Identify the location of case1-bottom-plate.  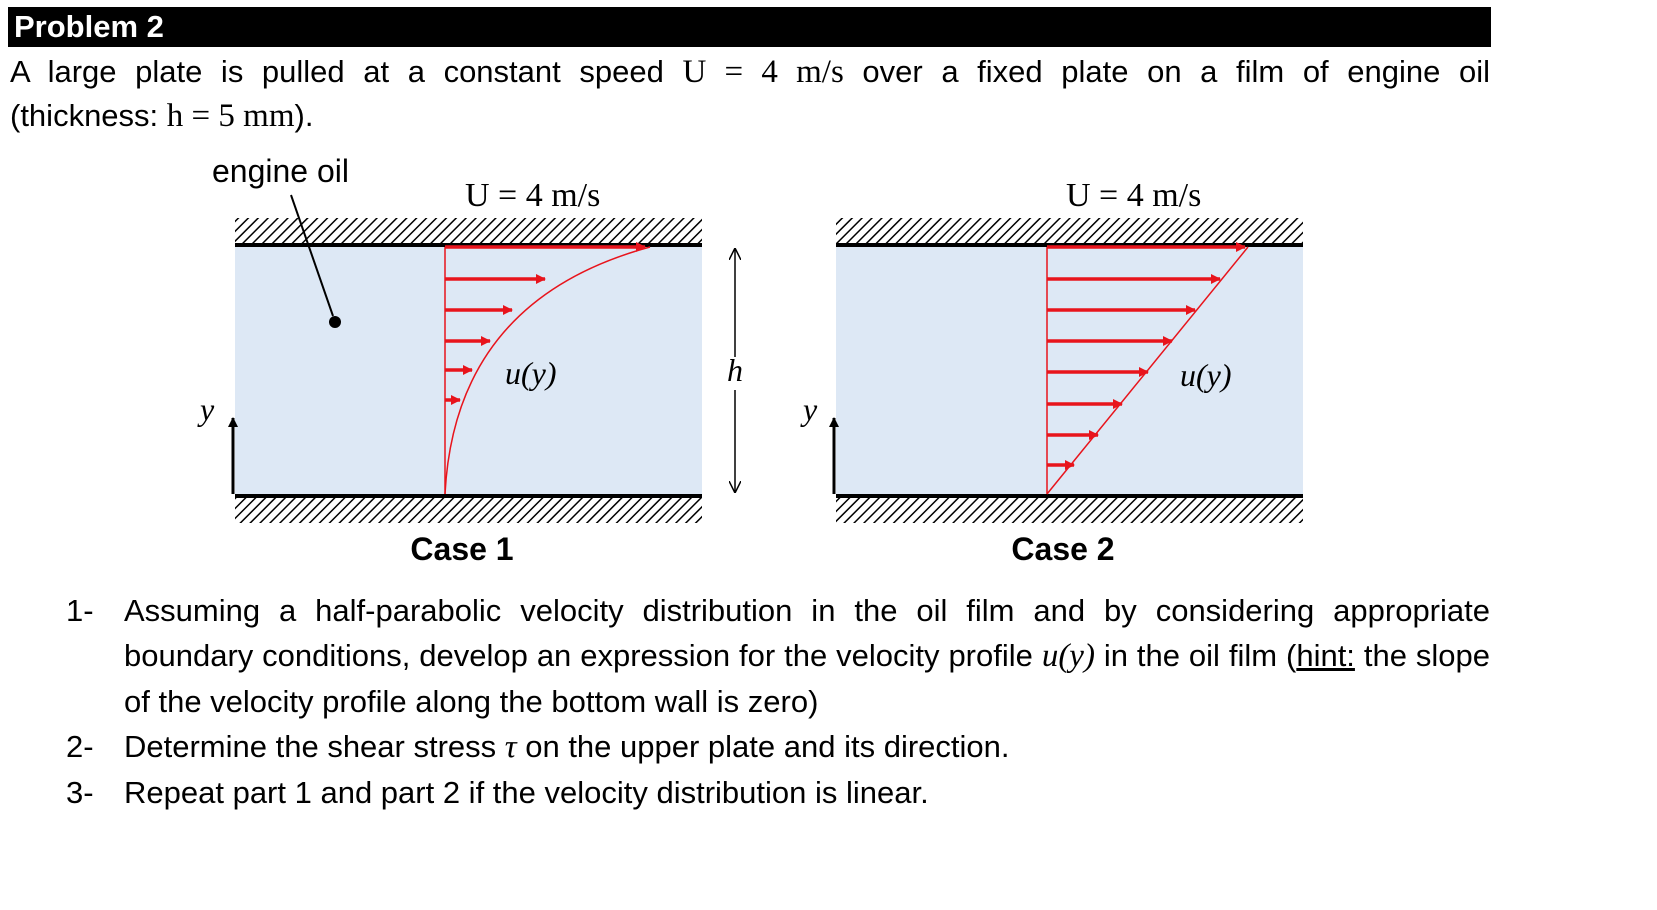
(468, 510).